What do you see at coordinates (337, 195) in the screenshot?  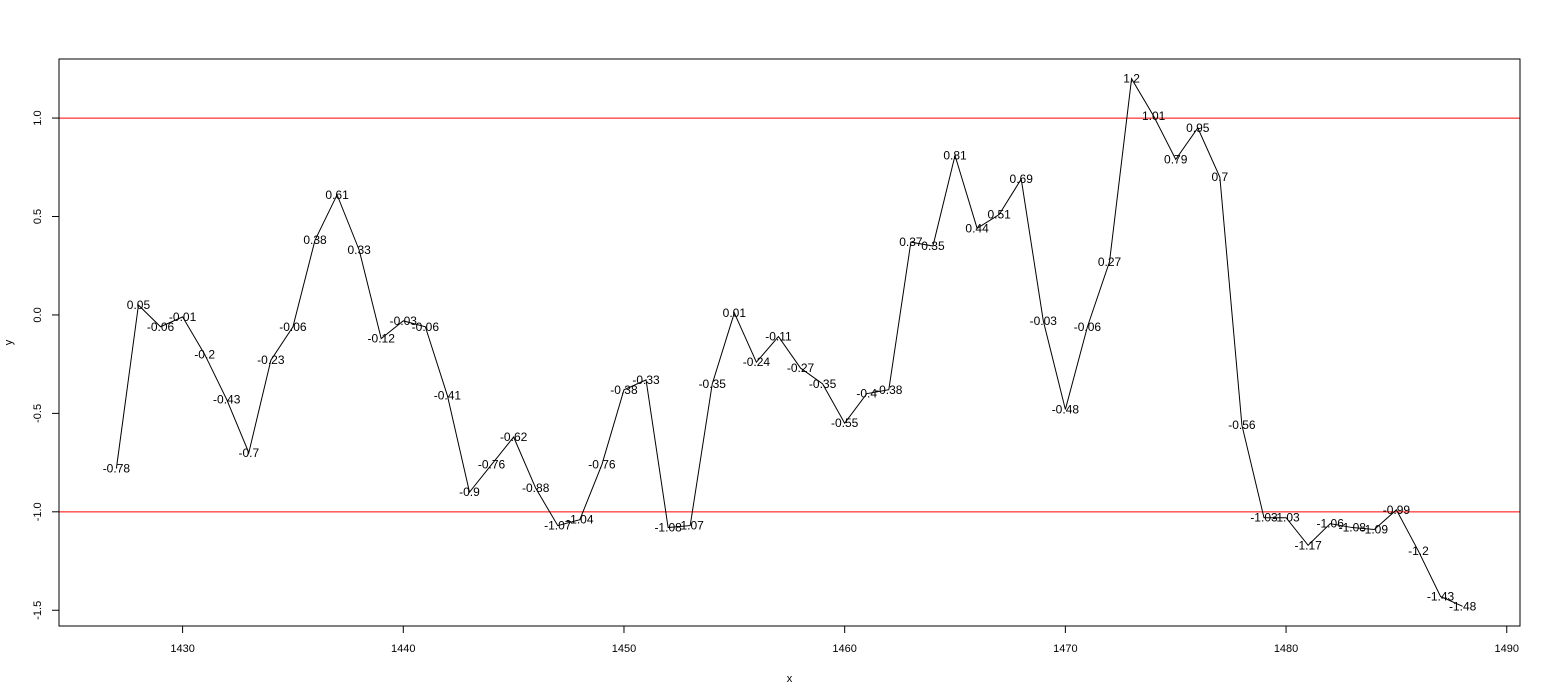 I see `data-point-label: 0.61` at bounding box center [337, 195].